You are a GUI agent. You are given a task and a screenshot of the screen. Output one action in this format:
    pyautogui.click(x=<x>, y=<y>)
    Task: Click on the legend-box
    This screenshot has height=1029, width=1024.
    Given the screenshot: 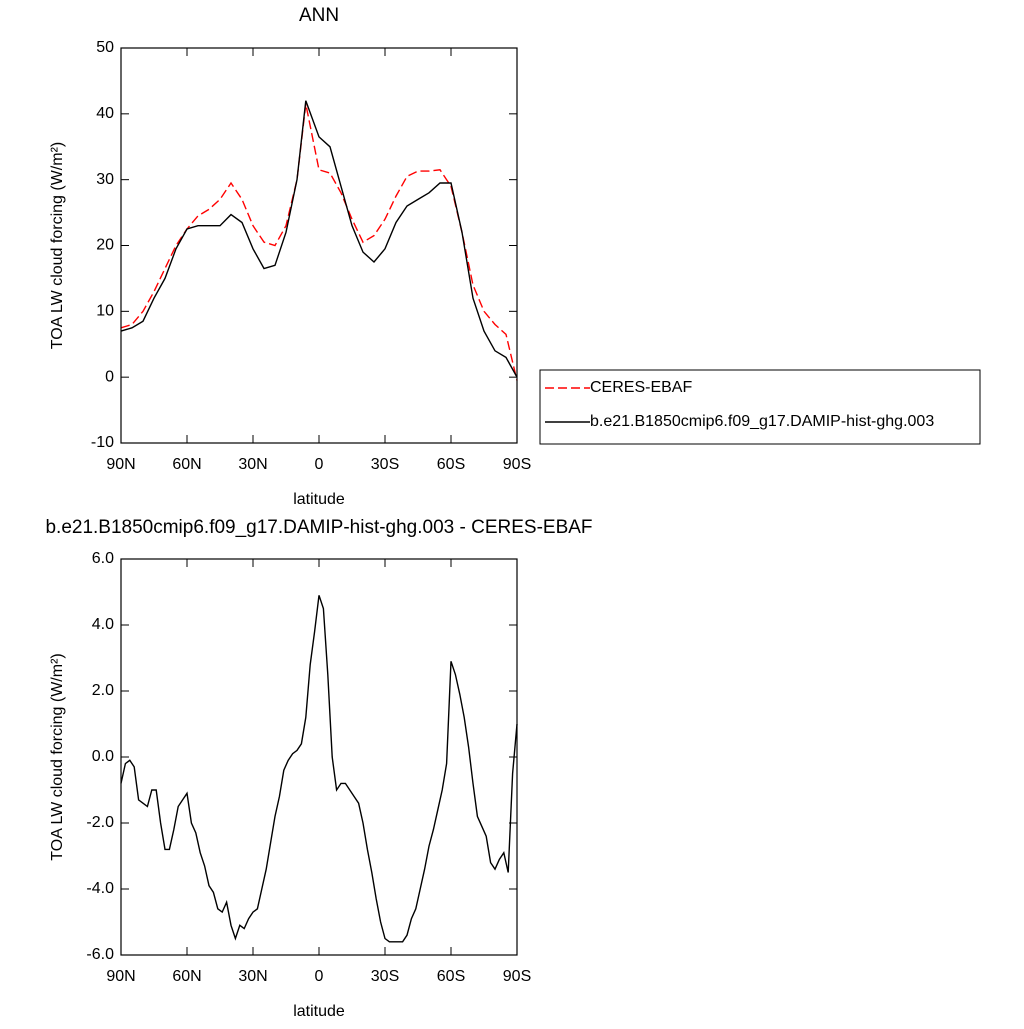 What is the action you would take?
    pyautogui.click(x=760, y=407)
    